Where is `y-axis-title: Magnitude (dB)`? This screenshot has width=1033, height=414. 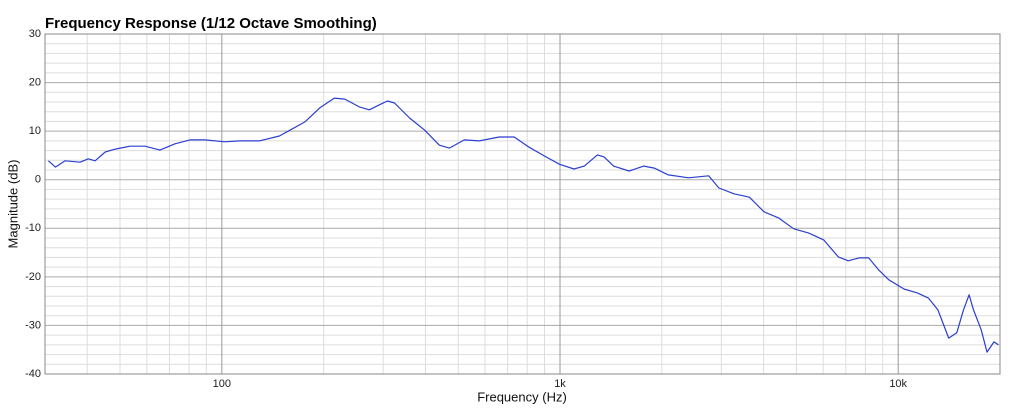 y-axis-title: Magnitude (dB) is located at coordinates (12, 204).